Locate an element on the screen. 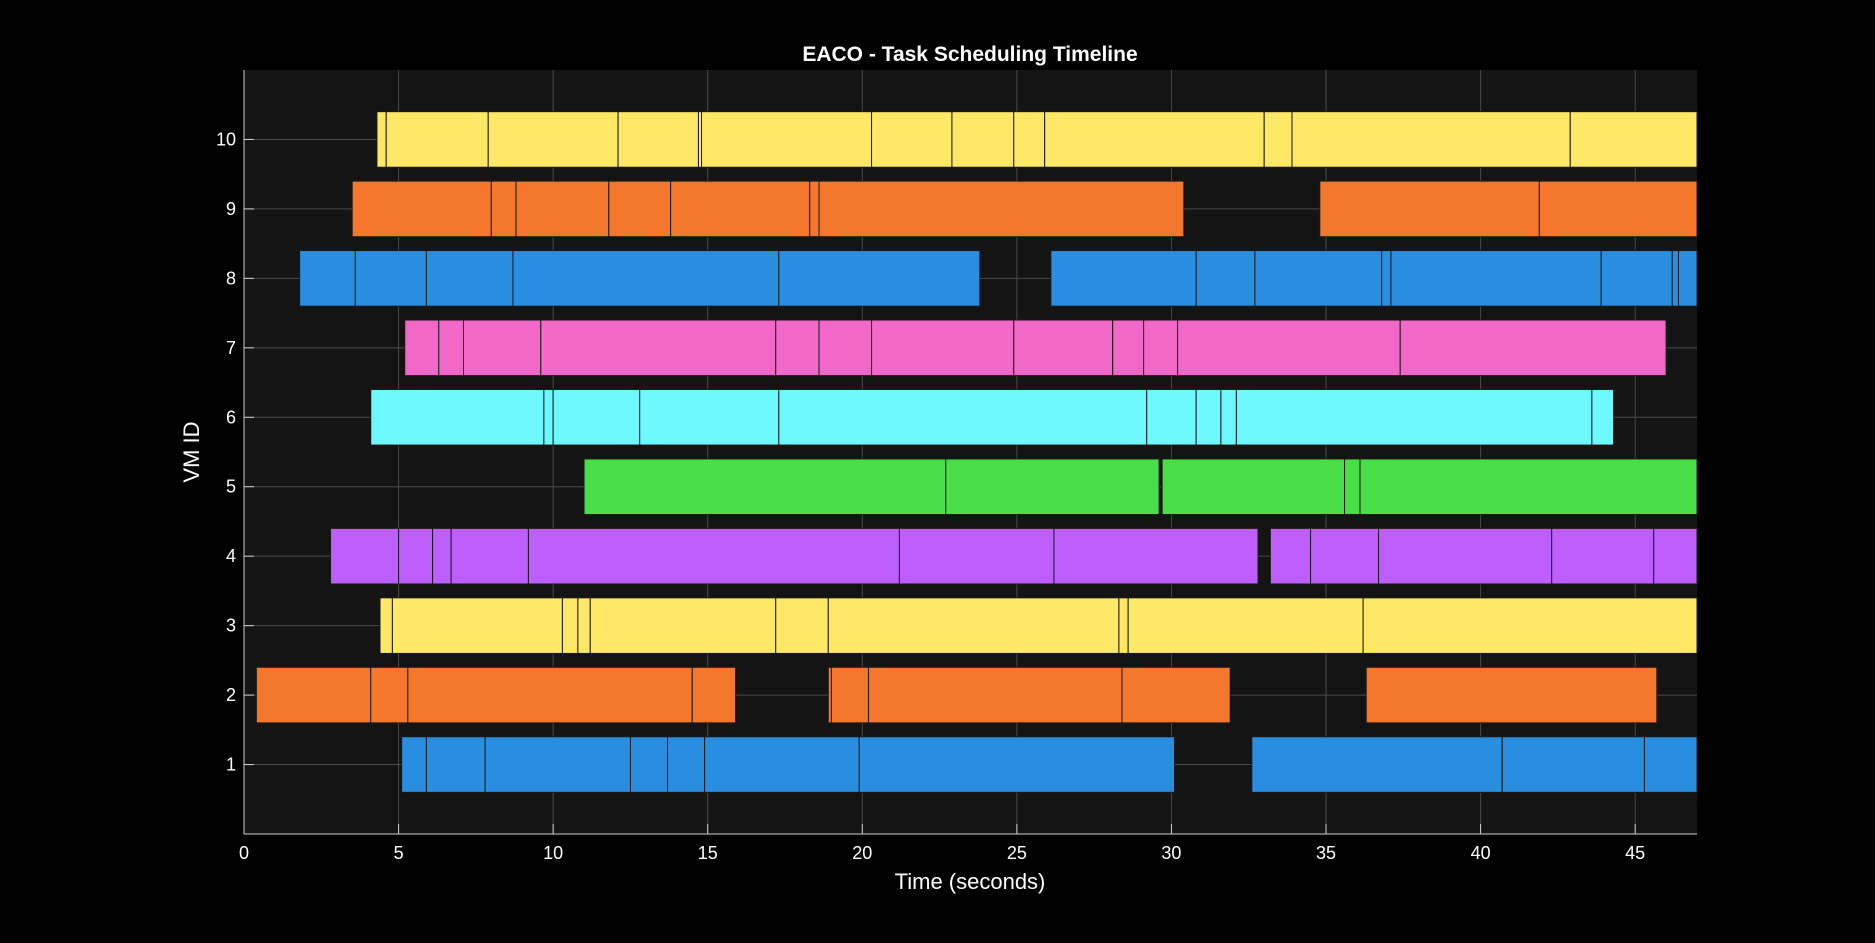 This screenshot has width=1875, height=943. y-tick-label: 4 is located at coordinates (231, 556).